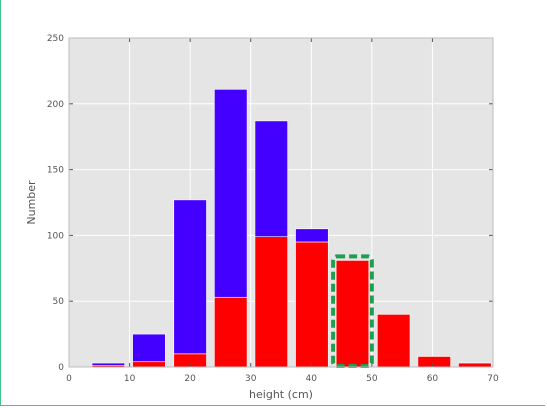 The width and height of the screenshot is (547, 408). Describe the element at coordinates (312, 379) in the screenshot. I see `x-tick-label: 40` at that location.